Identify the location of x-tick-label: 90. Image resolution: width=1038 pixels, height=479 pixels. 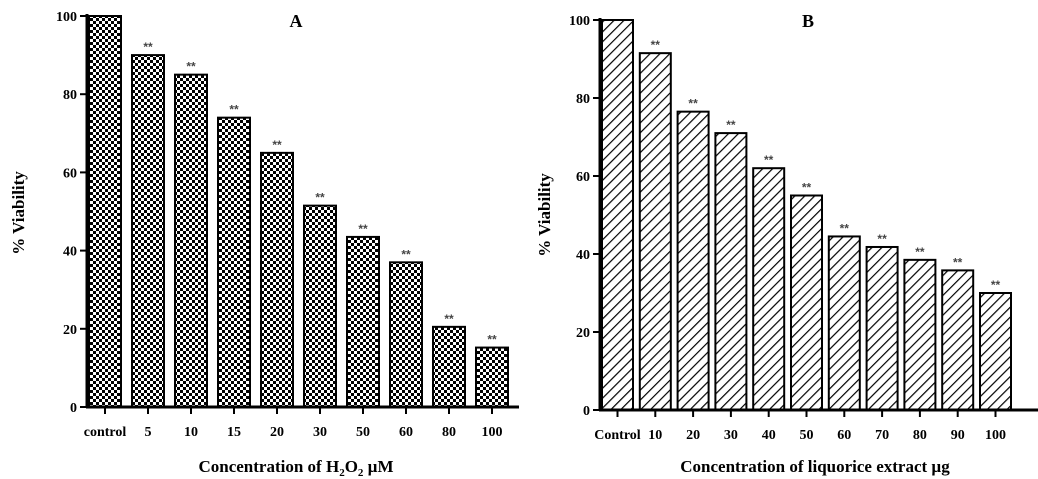
(958, 435).